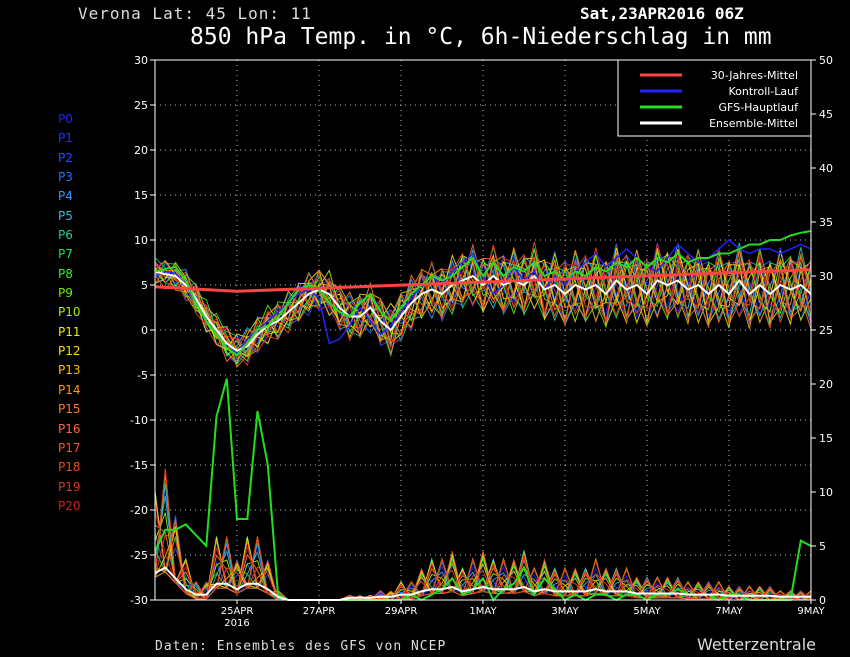 The height and width of the screenshot is (657, 850). I want to click on y-tick-label: -10, so click(139, 420).